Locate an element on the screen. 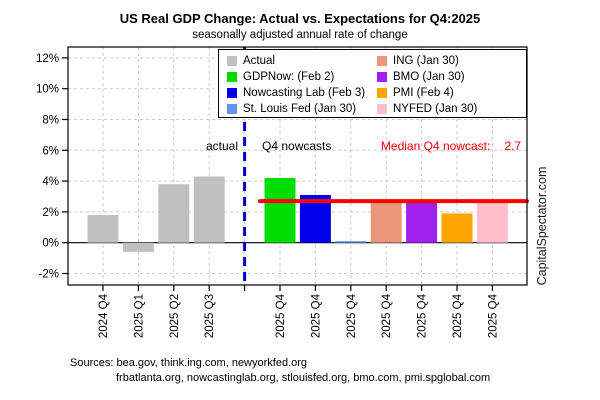 Image resolution: width=600 pixels, height=400 pixels. x-tick-label: 2025 Q3 is located at coordinates (210, 316).